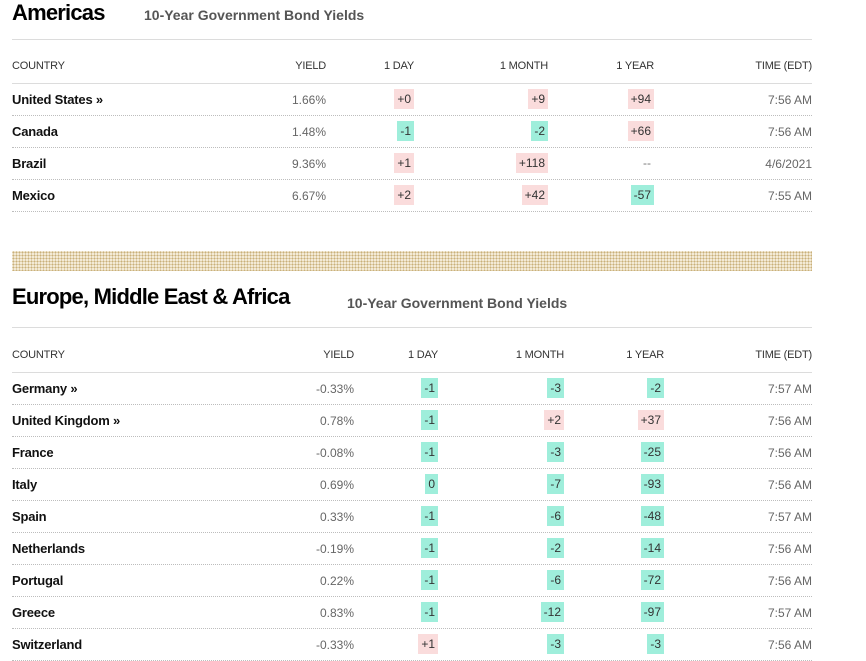  What do you see at coordinates (555, 516) in the screenshot?
I see `1month-change-badge: -6` at bounding box center [555, 516].